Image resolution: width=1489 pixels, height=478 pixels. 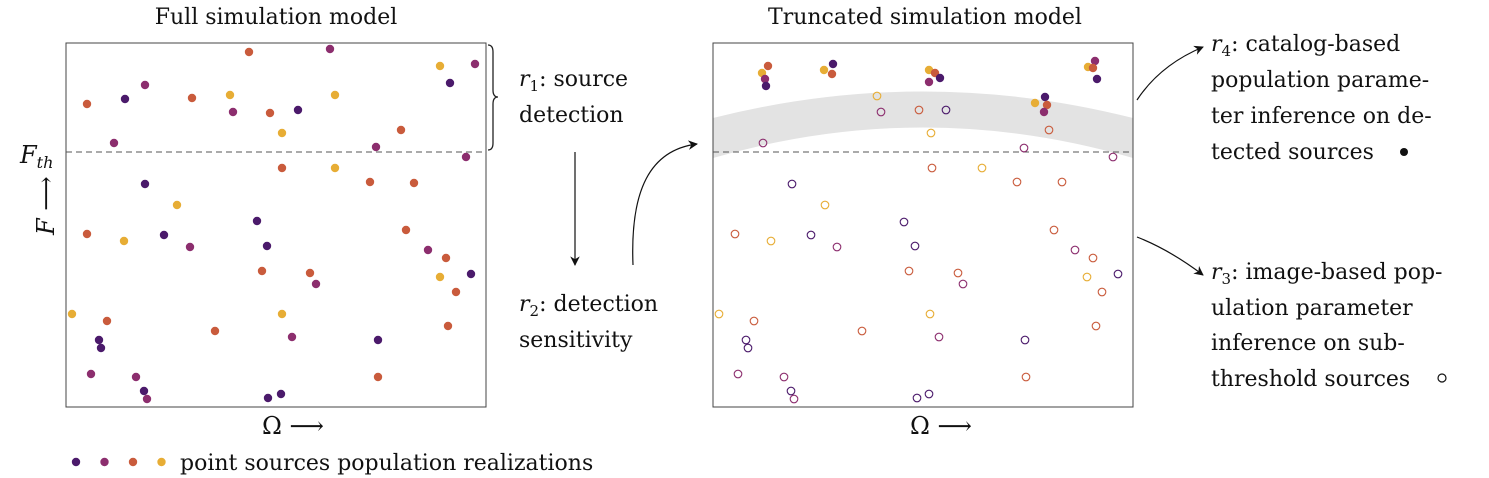 I want to click on left-y-axis-label: F ⟶, so click(x=46, y=206).